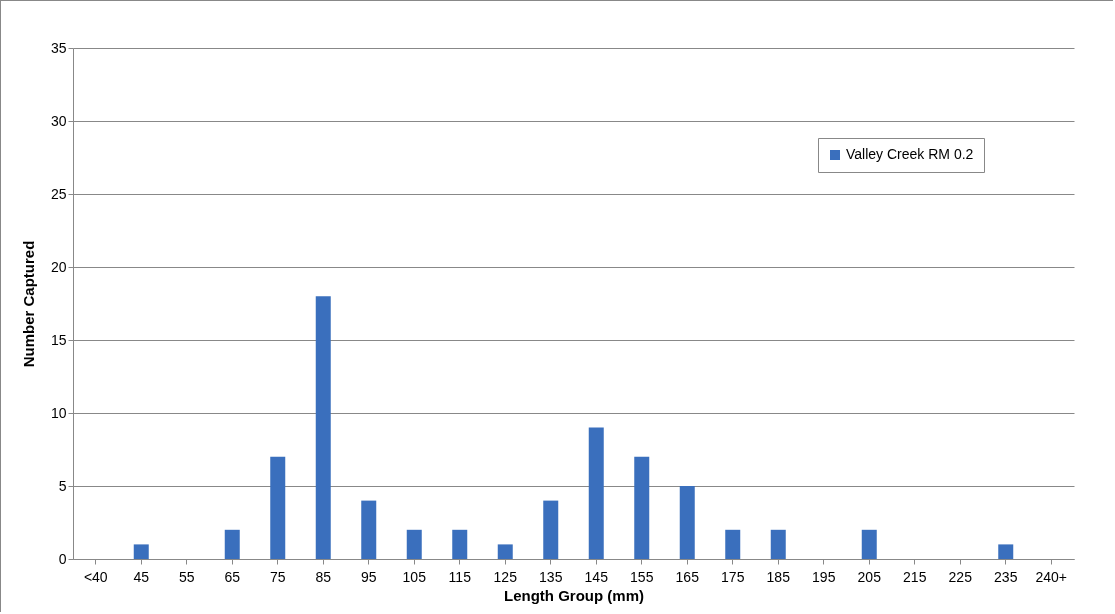 Image resolution: width=1115 pixels, height=614 pixels. I want to click on x-tick-label: 115, so click(460, 576).